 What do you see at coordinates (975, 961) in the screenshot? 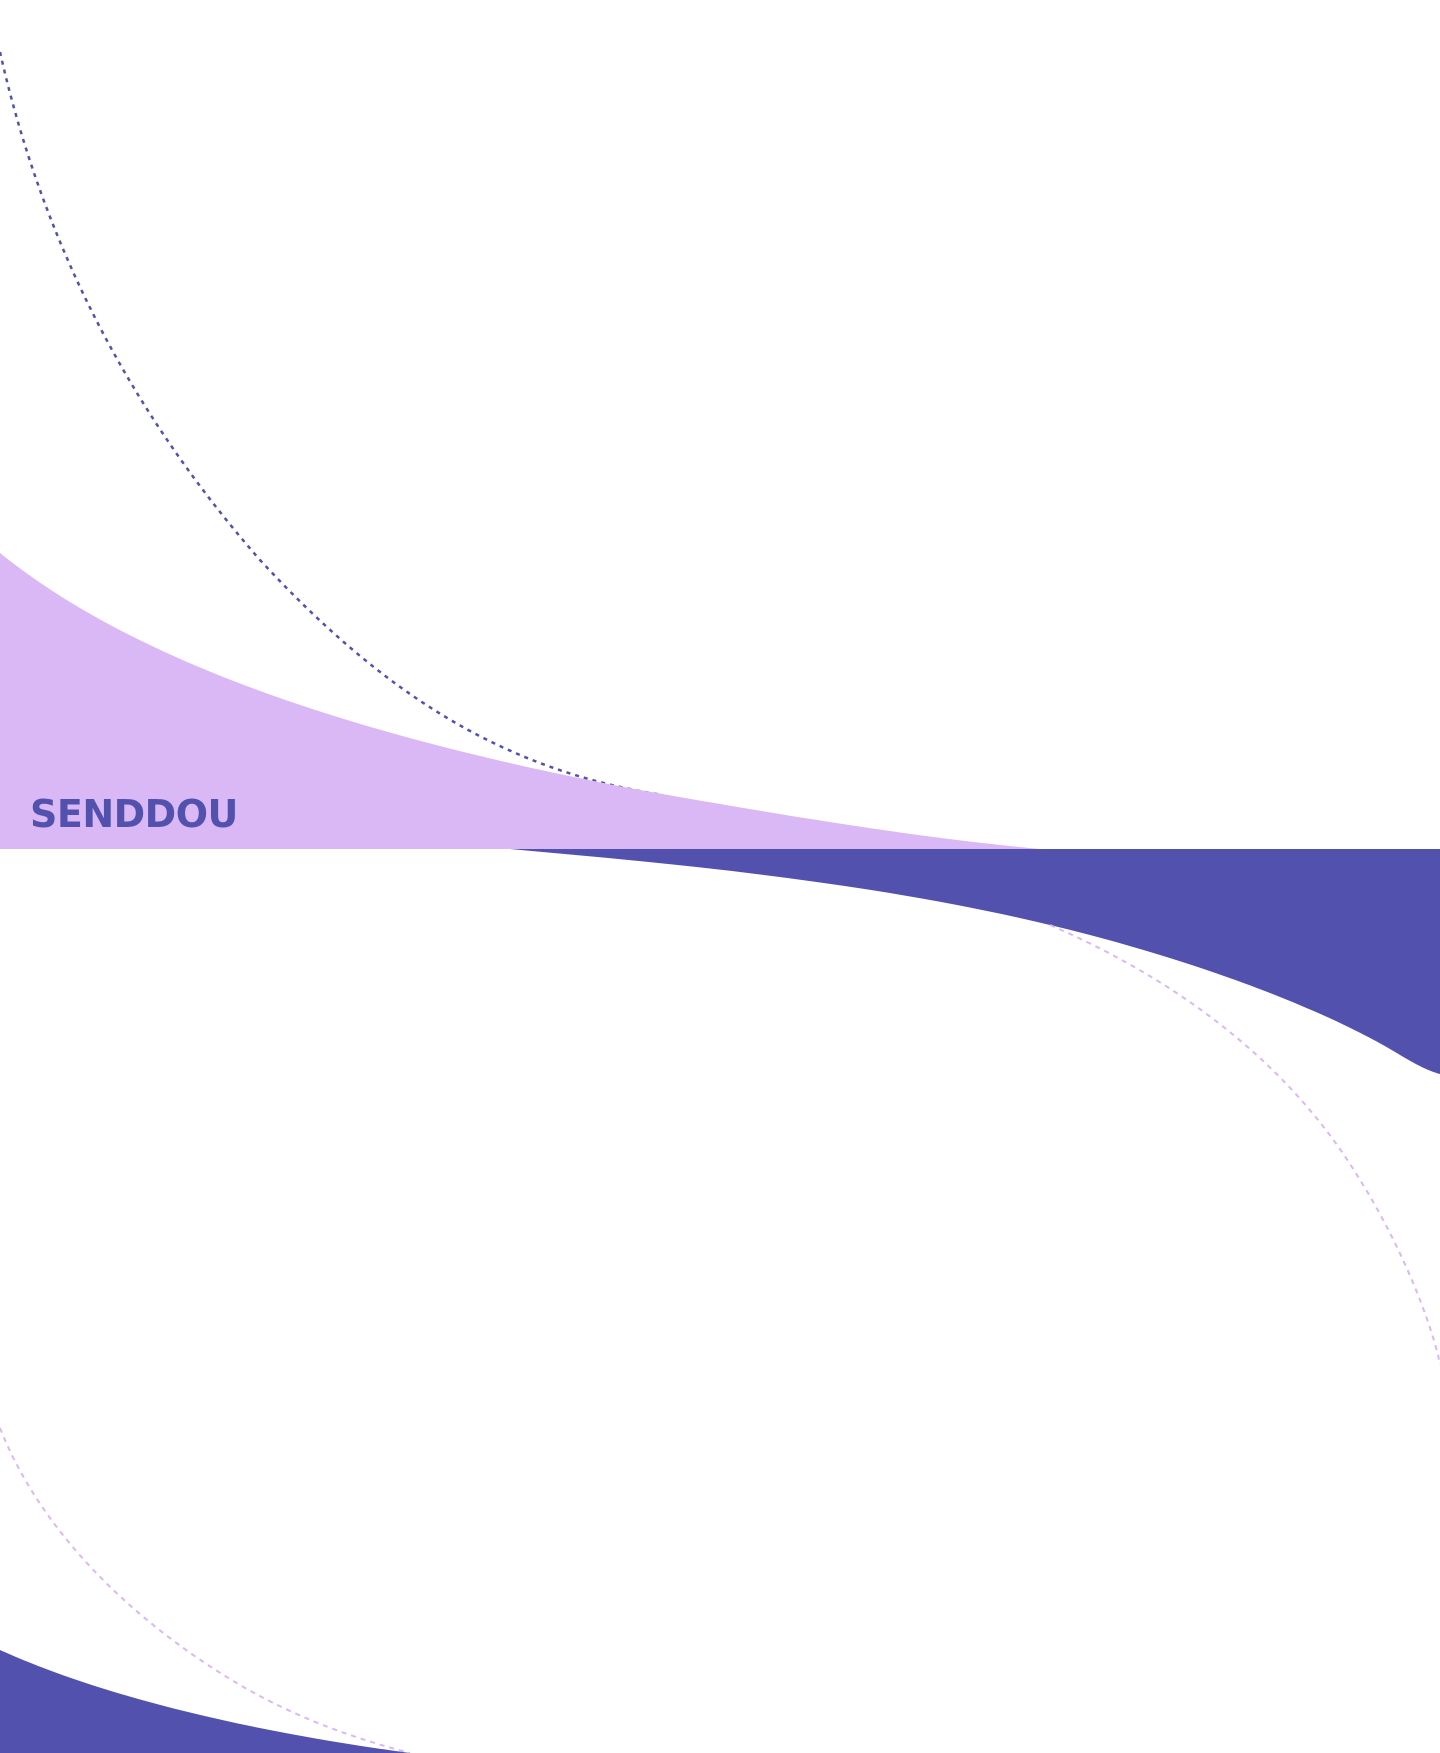
I see `purple-wave-shape-right` at bounding box center [975, 961].